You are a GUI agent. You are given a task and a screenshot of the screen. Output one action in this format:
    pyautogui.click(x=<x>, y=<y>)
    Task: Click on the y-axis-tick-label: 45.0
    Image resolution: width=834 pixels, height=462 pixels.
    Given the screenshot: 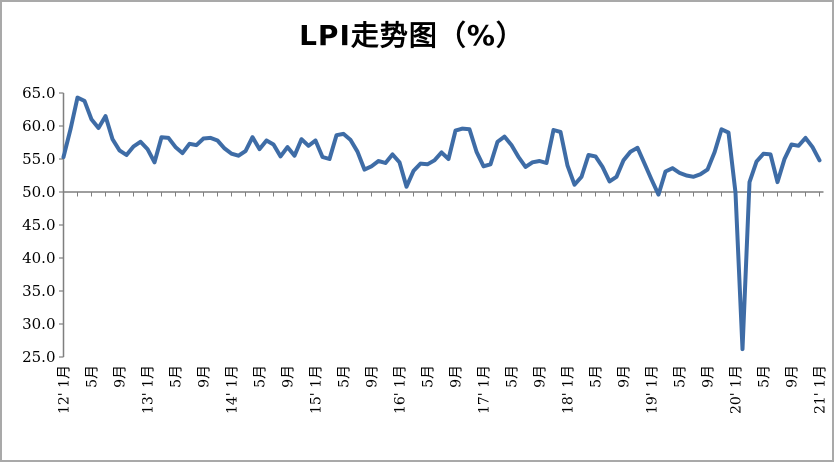 What is the action you would take?
    pyautogui.click(x=38, y=225)
    